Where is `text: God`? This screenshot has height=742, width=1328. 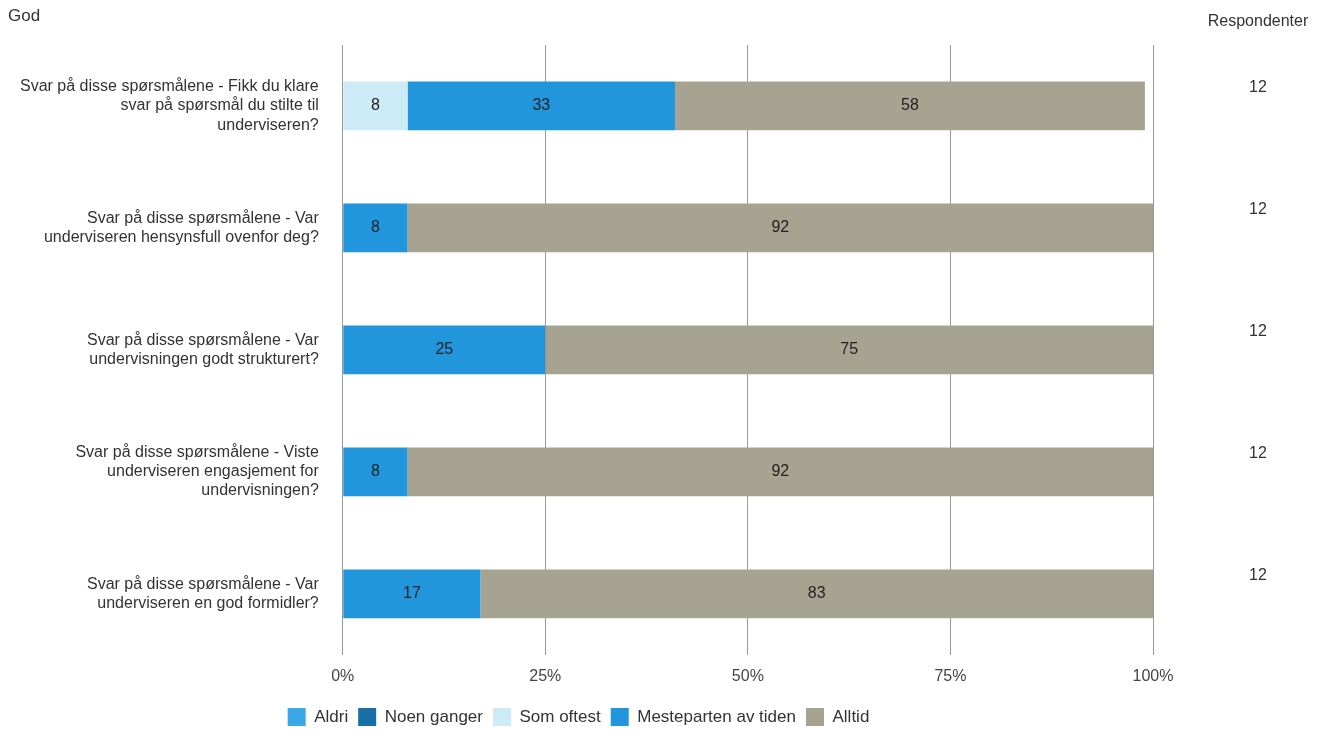
text: God is located at coordinates (24, 16).